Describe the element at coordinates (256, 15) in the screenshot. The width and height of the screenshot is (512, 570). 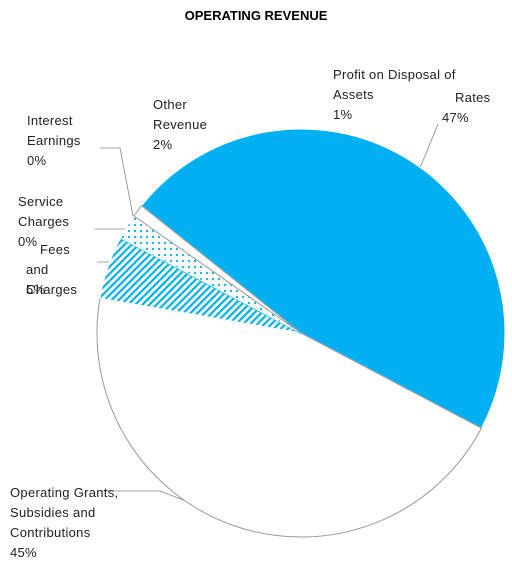
I see `chart-title: OPERATING REVENUE` at that location.